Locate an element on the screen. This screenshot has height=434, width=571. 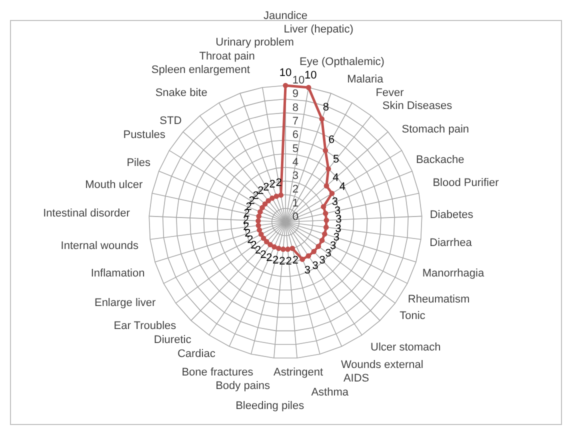
spoke-label: Malaria is located at coordinates (365, 79).